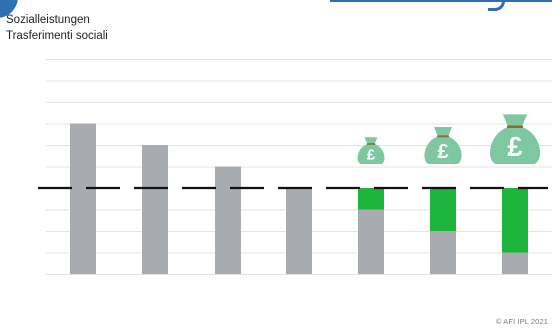 This screenshot has width=552, height=332. I want to click on copyright-footer: © AFI IPL 2021, so click(521, 321).